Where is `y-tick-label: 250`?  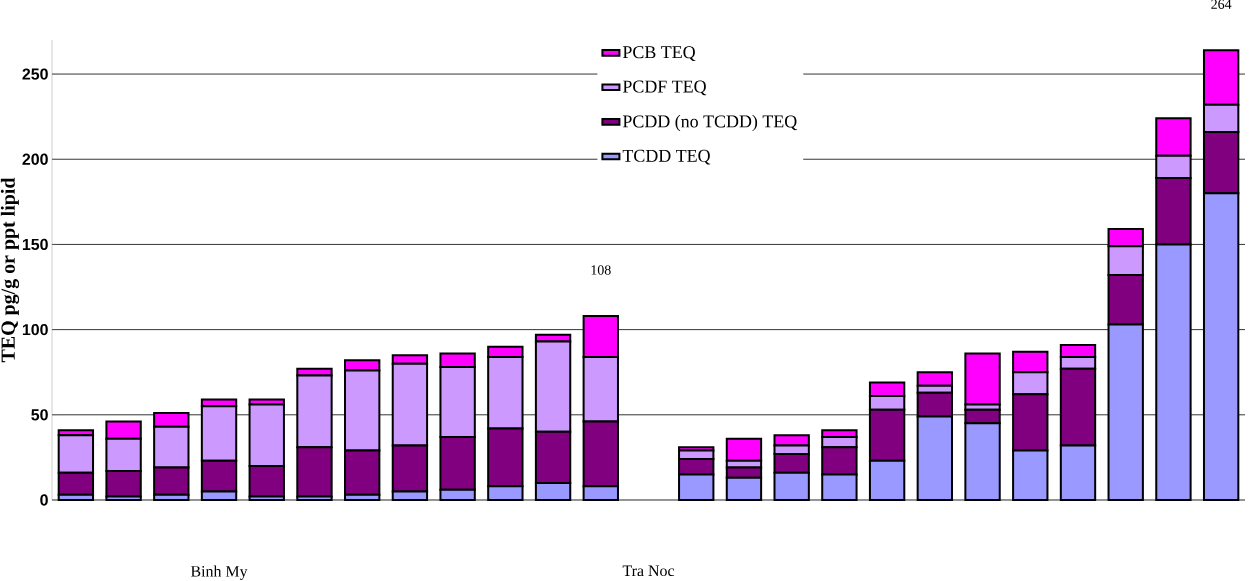 y-tick-label: 250 is located at coordinates (35, 74).